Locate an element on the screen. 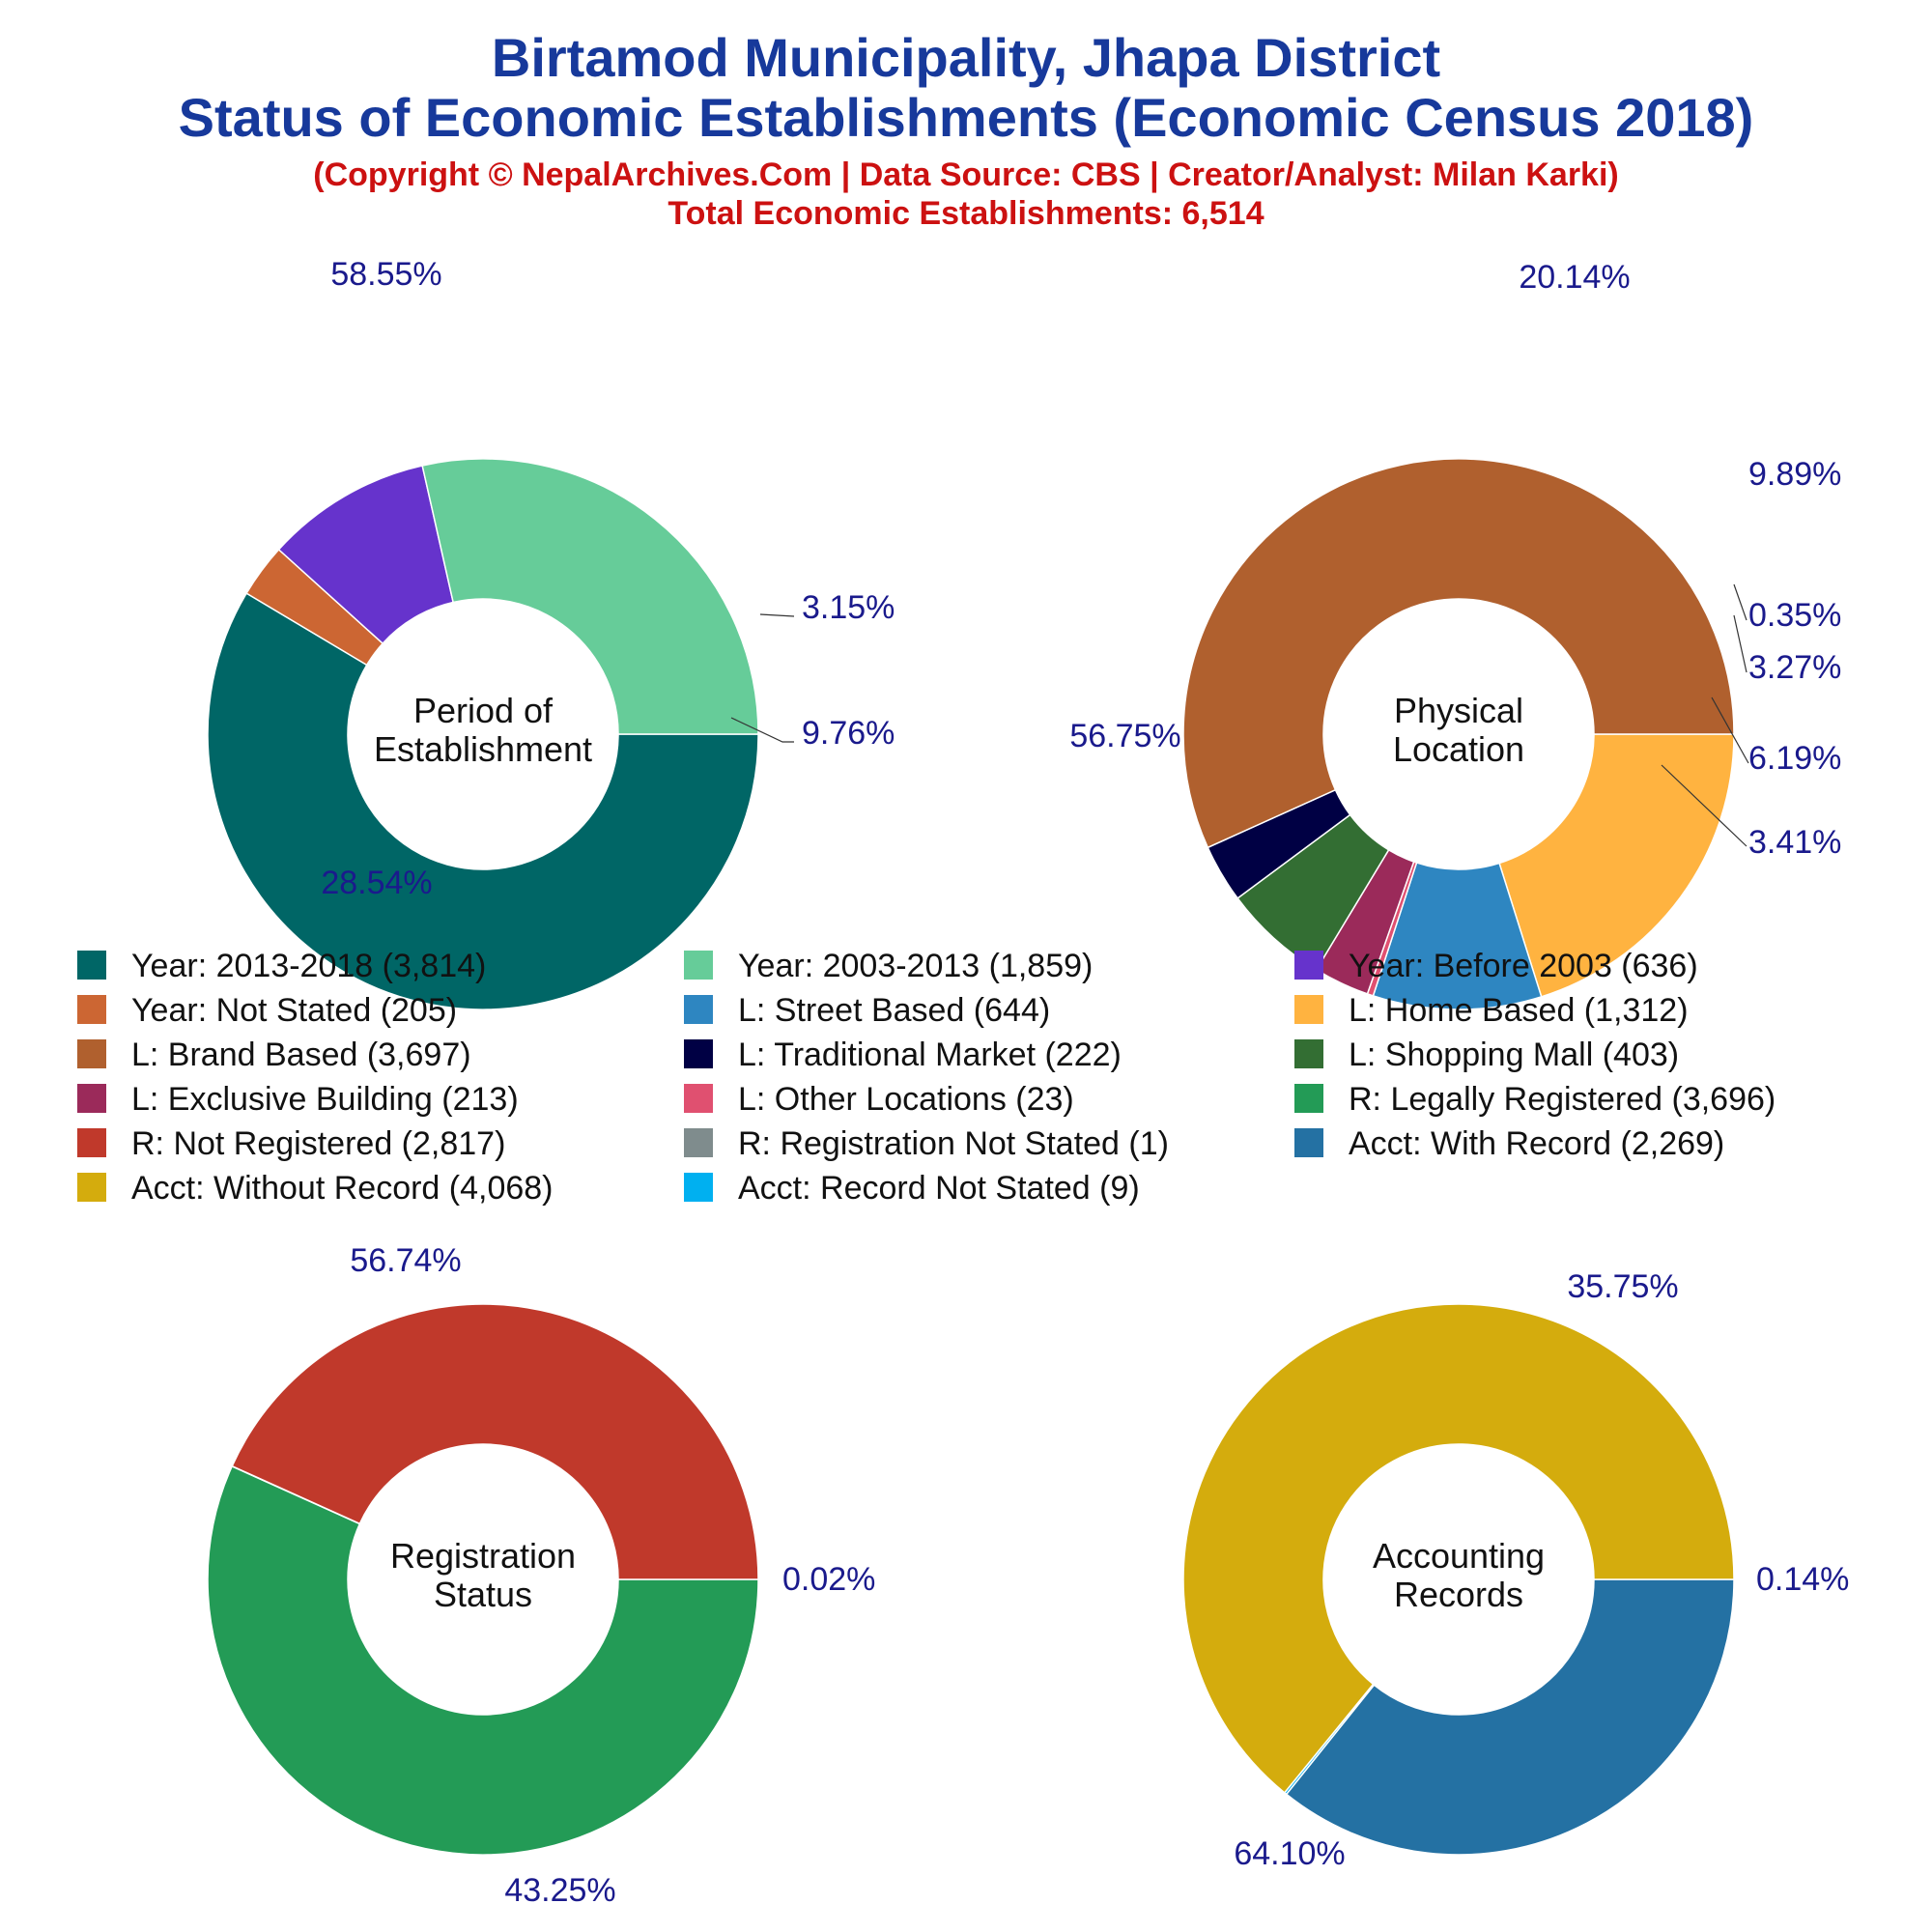 This screenshot has width=1932, height=1932. pct-label: 0.35% is located at coordinates (1794, 615).